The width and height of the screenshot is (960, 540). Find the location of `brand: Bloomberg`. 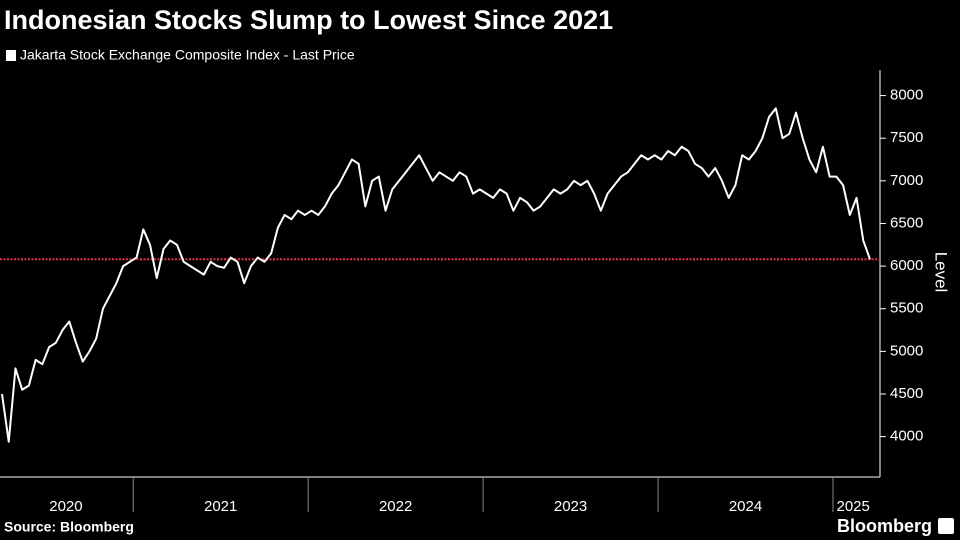

brand: Bloomberg is located at coordinates (884, 526).